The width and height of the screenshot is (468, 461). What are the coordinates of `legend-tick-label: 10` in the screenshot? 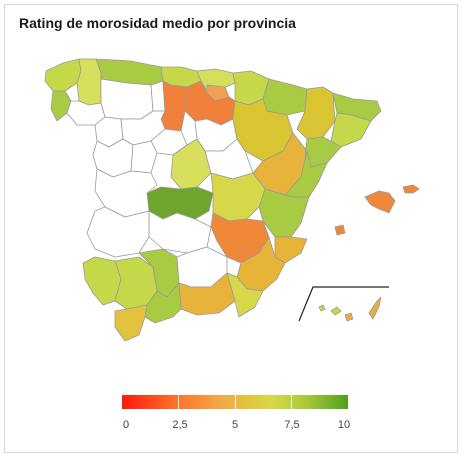 It's located at (344, 425).